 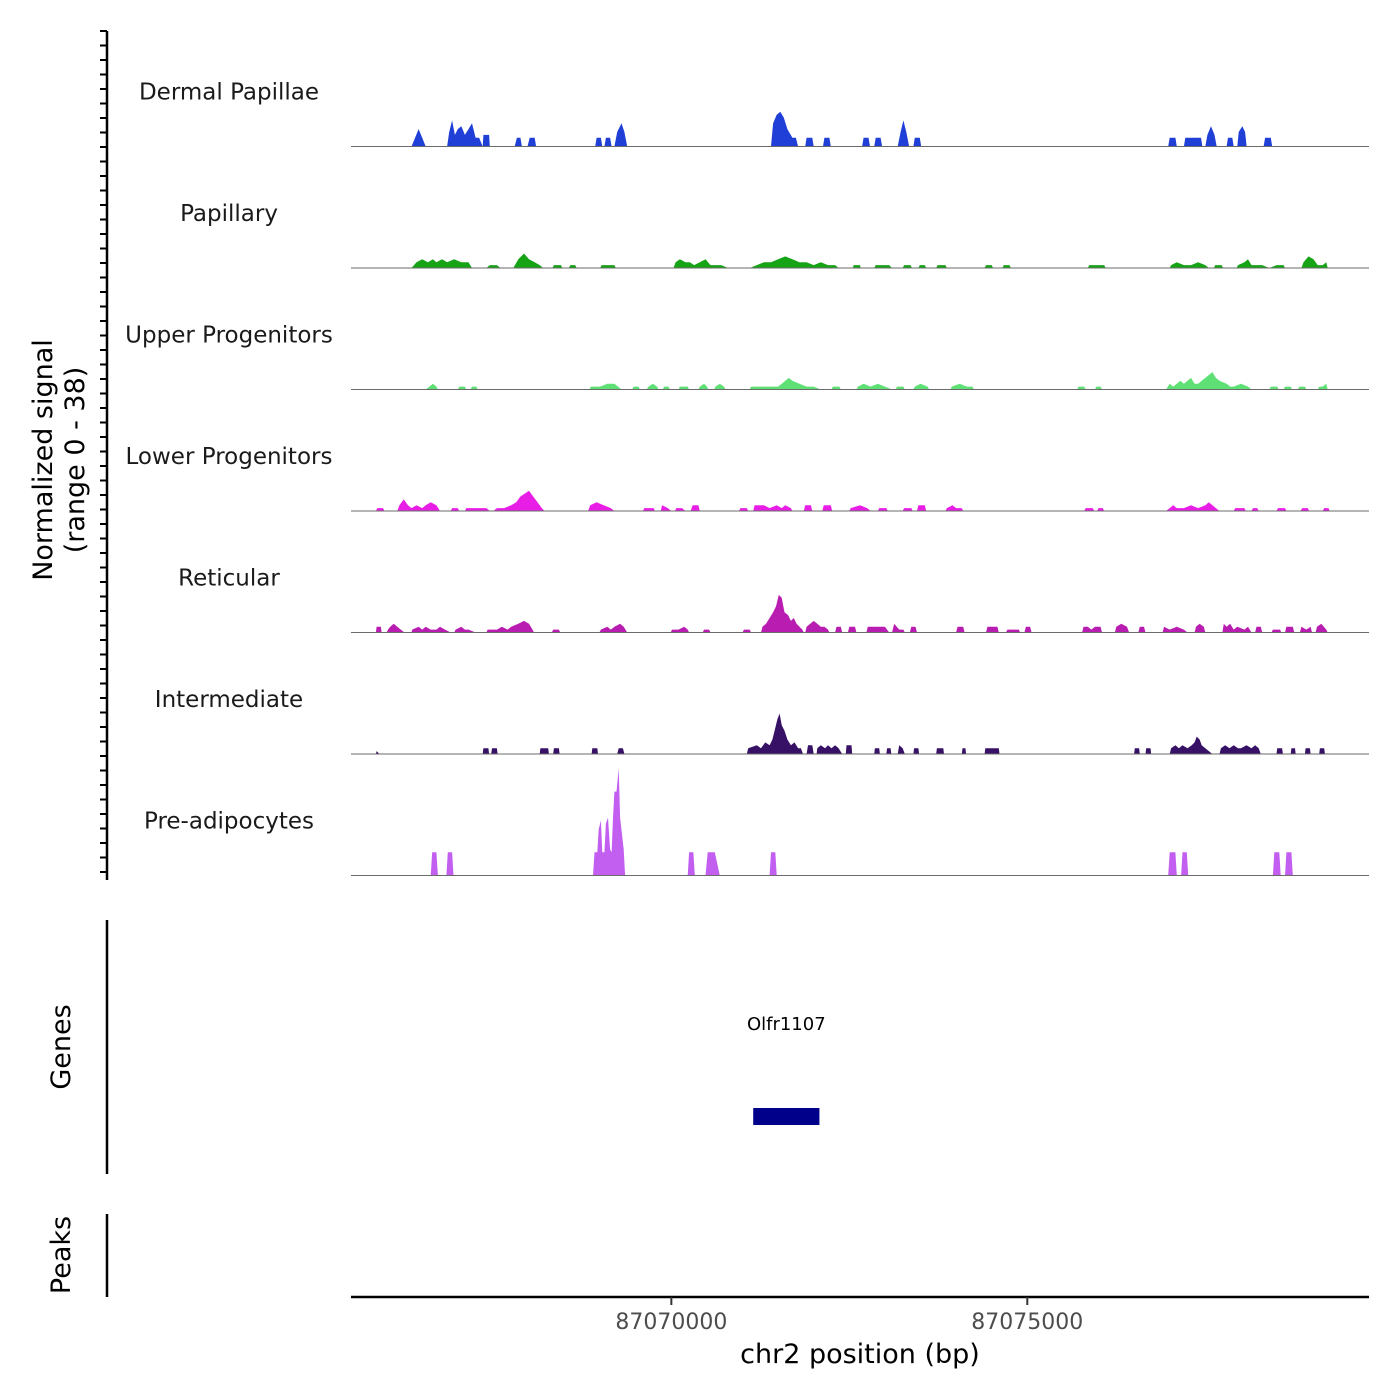 I want to click on gene-annotations: Olfr1107, so click(x=786, y=1069).